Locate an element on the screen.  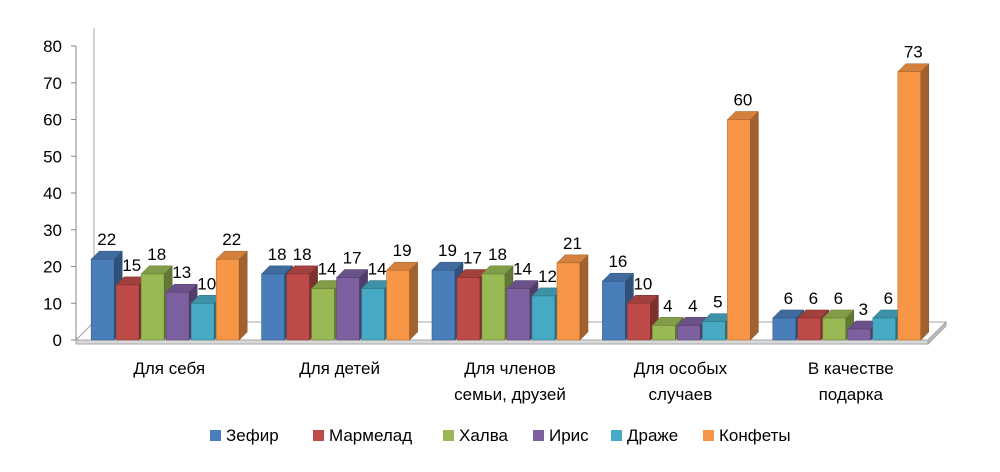
data-label: 16 is located at coordinates (617, 261).